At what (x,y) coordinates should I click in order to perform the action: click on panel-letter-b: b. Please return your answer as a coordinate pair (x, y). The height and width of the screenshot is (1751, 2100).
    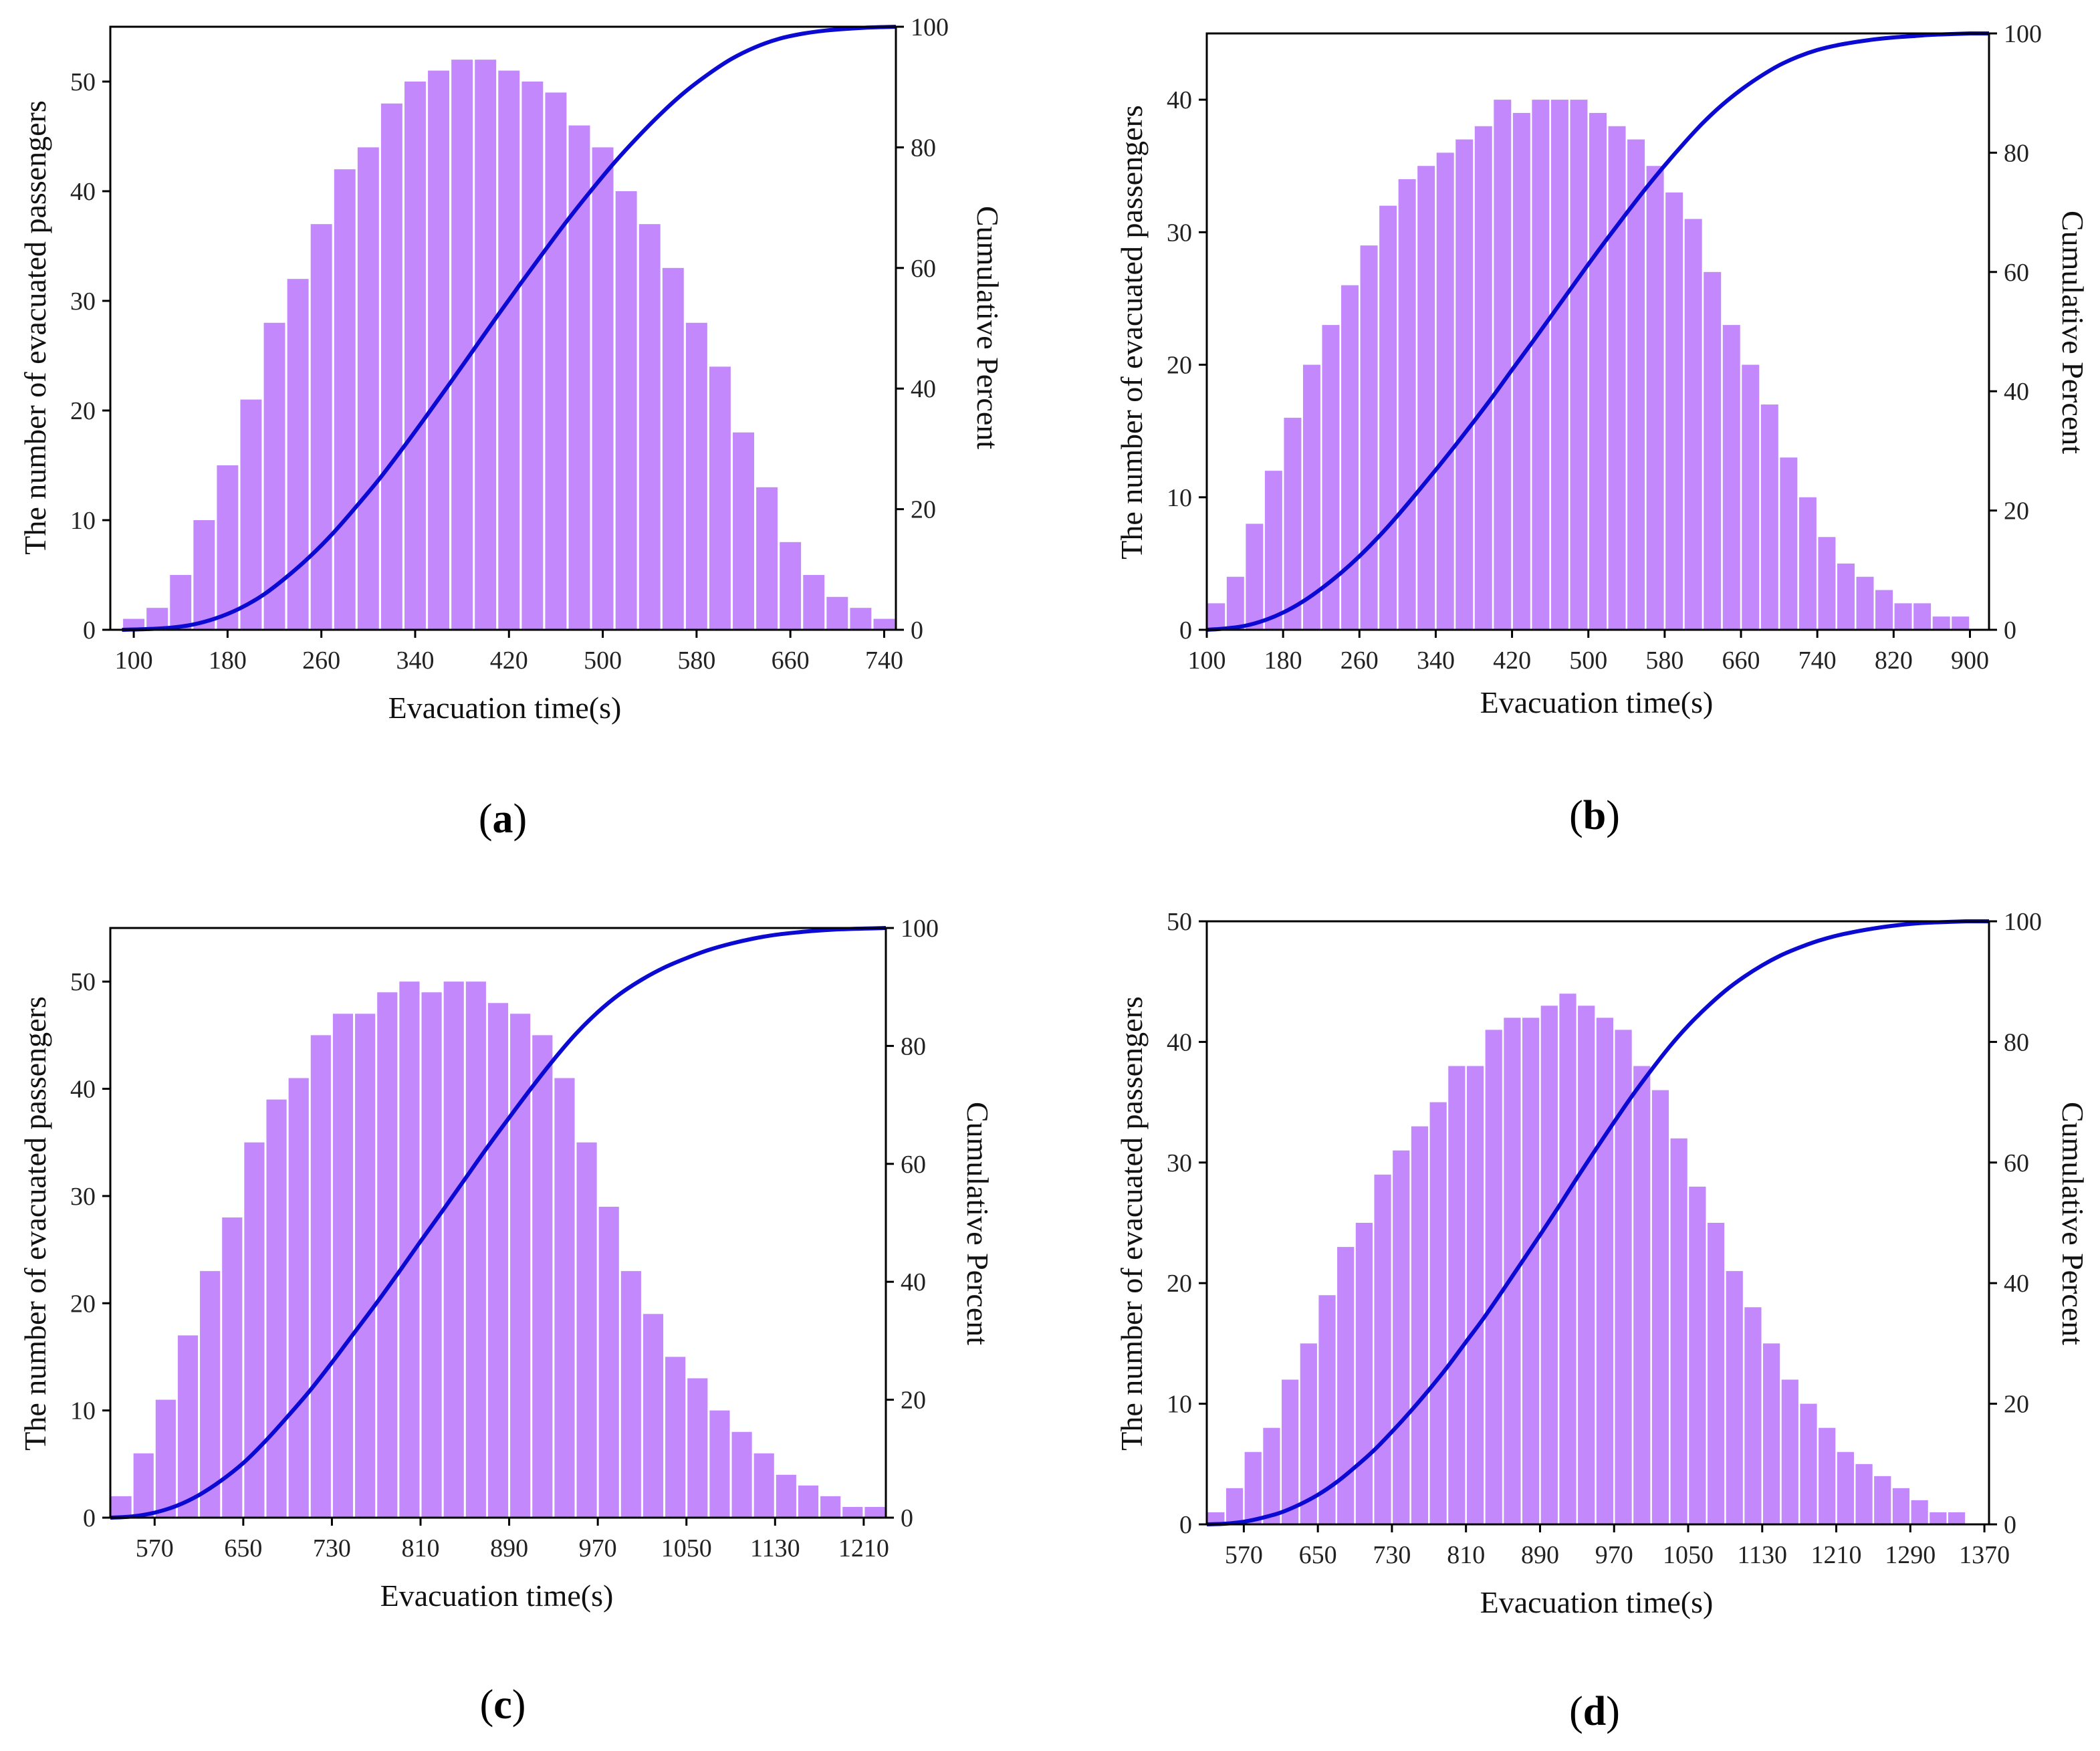
    Looking at the image, I should click on (1595, 815).